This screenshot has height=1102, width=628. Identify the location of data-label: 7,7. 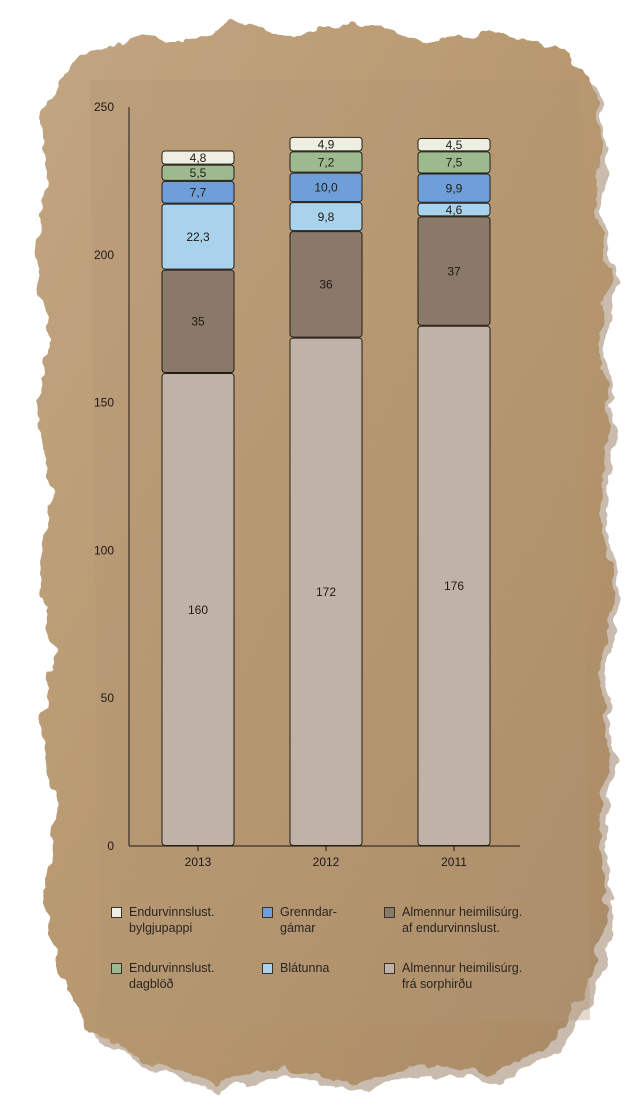
(198, 193).